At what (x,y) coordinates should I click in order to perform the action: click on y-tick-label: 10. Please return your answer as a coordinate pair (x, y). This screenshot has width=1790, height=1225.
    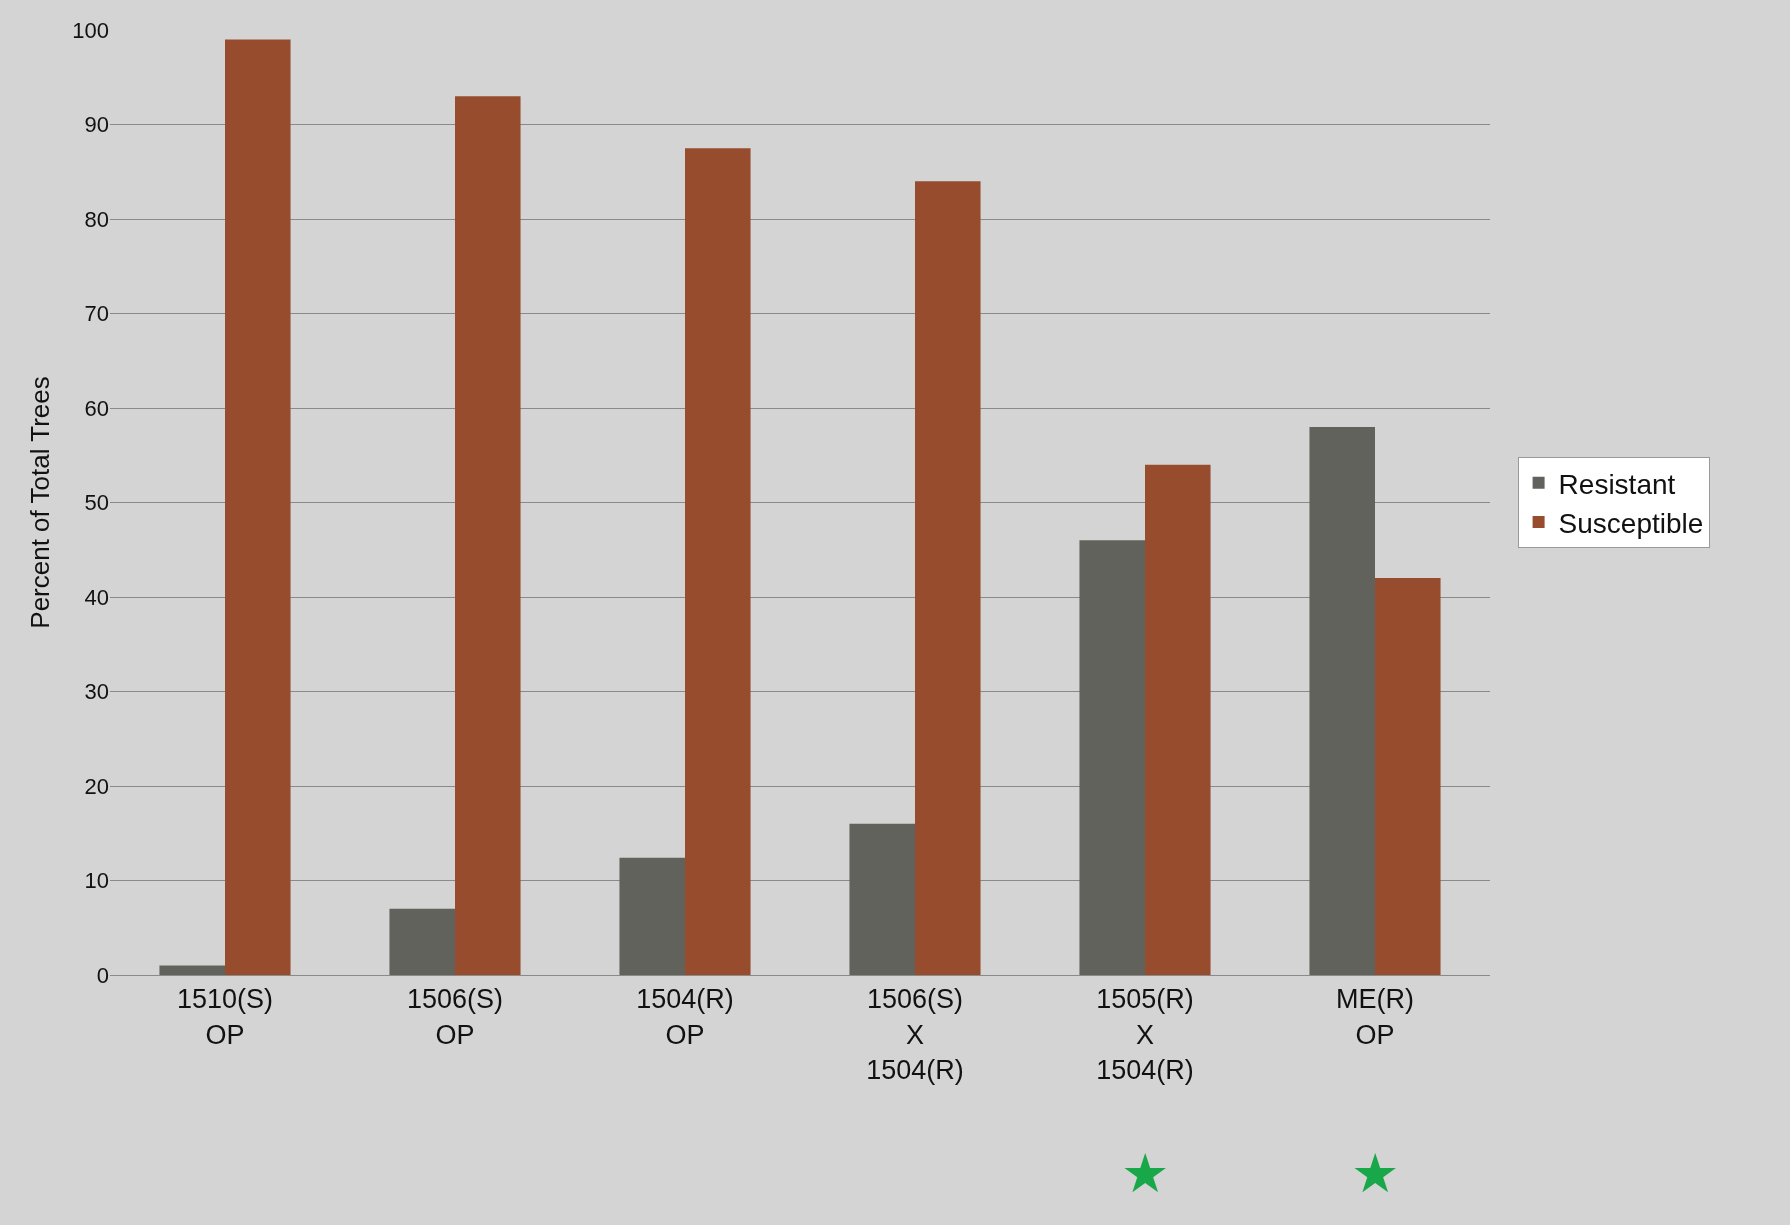
    Looking at the image, I should click on (96, 881).